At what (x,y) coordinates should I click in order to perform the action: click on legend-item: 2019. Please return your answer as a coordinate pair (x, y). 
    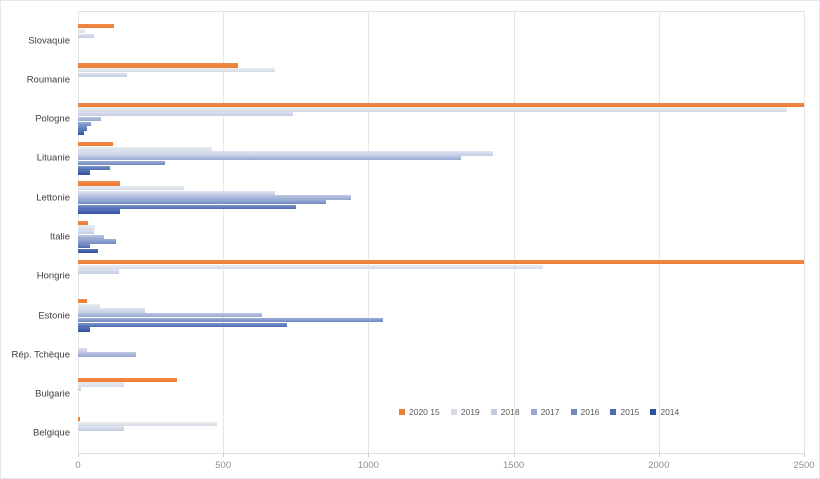
    Looking at the image, I should click on (465, 412).